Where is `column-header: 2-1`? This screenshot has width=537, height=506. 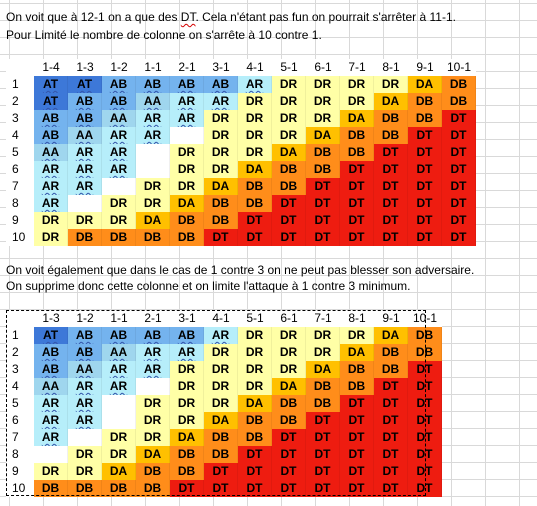
column-header: 2-1 is located at coordinates (153, 318).